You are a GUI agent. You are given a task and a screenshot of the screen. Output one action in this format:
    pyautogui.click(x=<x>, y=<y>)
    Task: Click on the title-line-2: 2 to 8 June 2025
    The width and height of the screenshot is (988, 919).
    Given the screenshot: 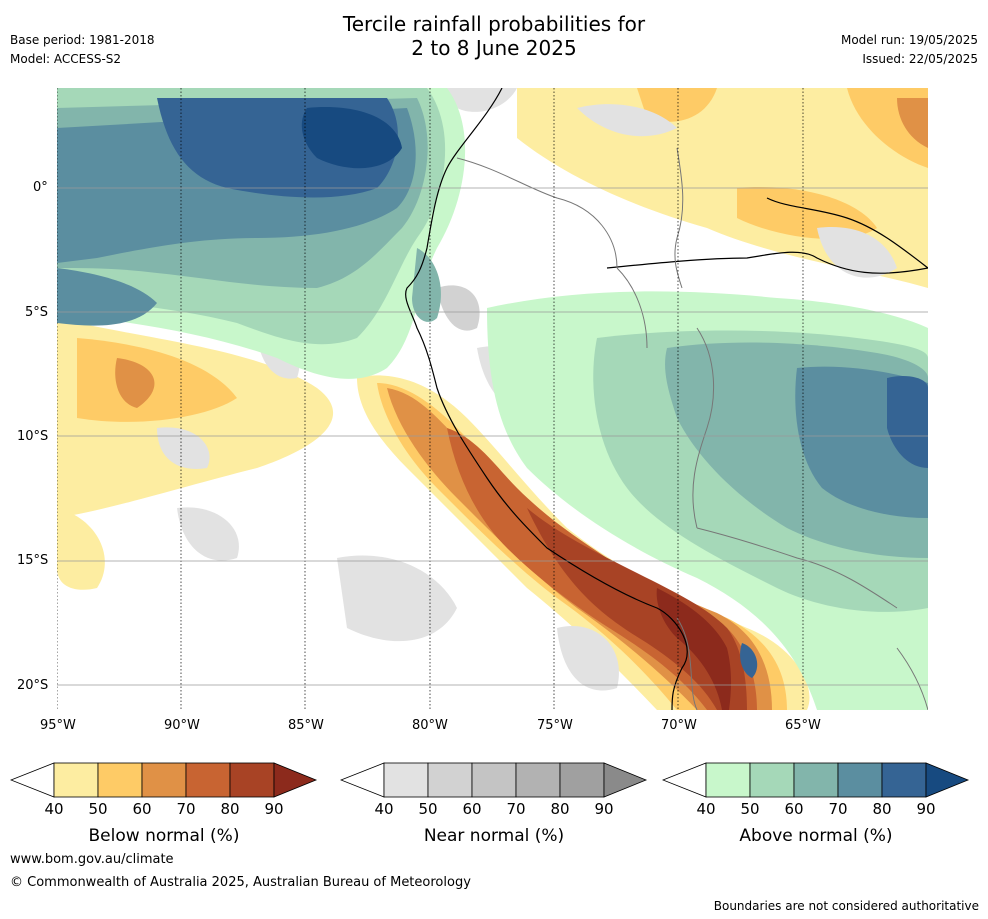 What is the action you would take?
    pyautogui.click(x=494, y=48)
    